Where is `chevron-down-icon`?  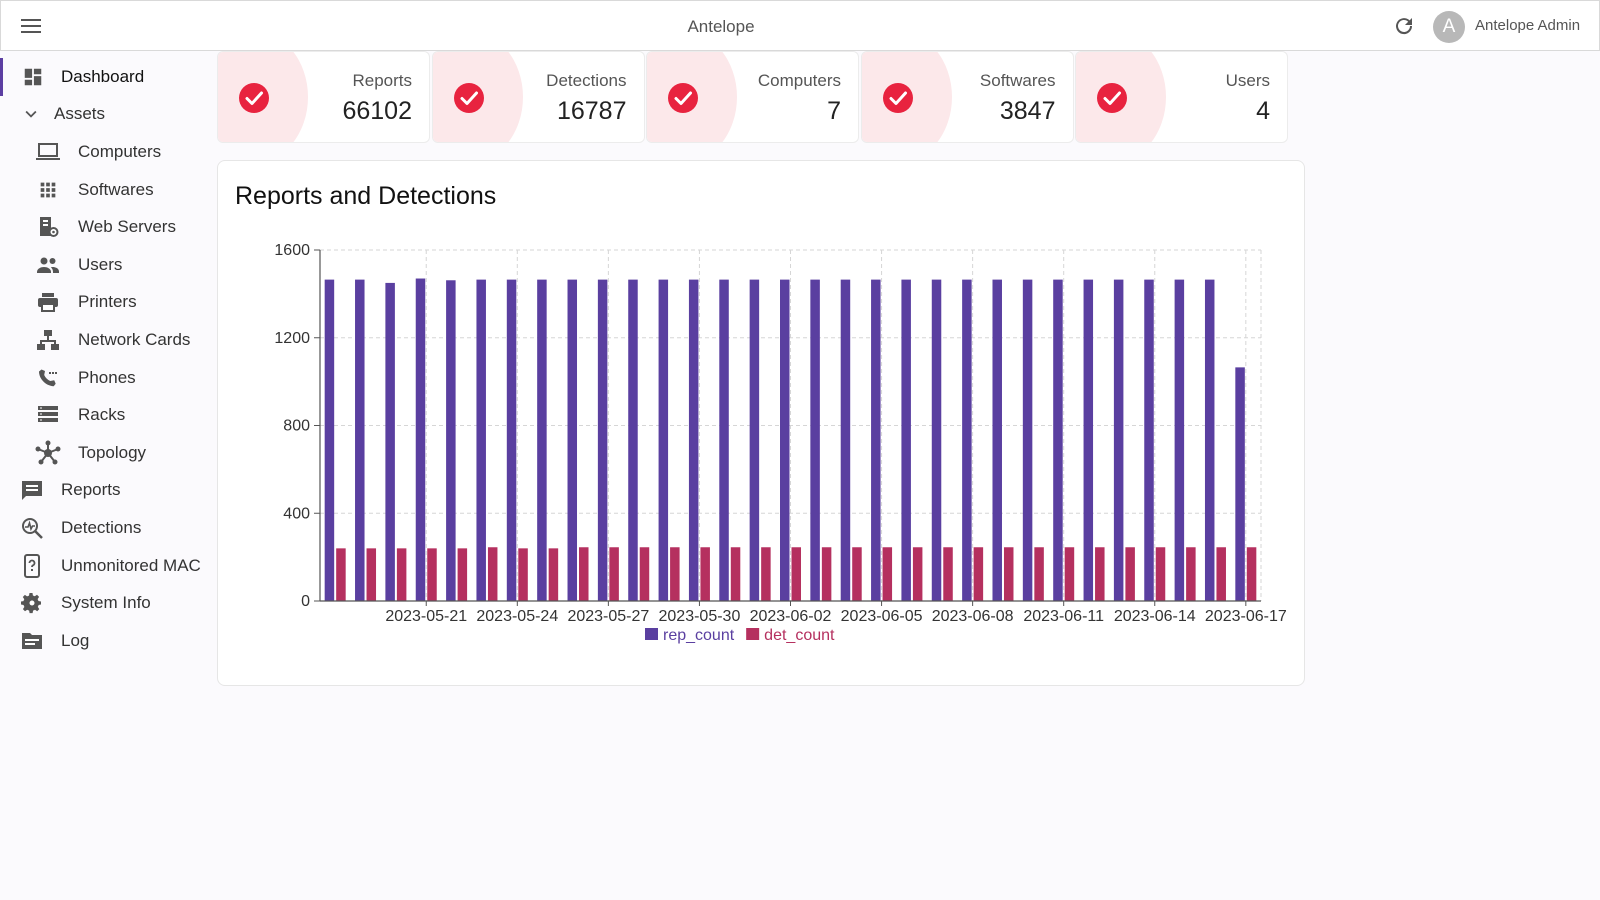 chevron-down-icon is located at coordinates (31, 114).